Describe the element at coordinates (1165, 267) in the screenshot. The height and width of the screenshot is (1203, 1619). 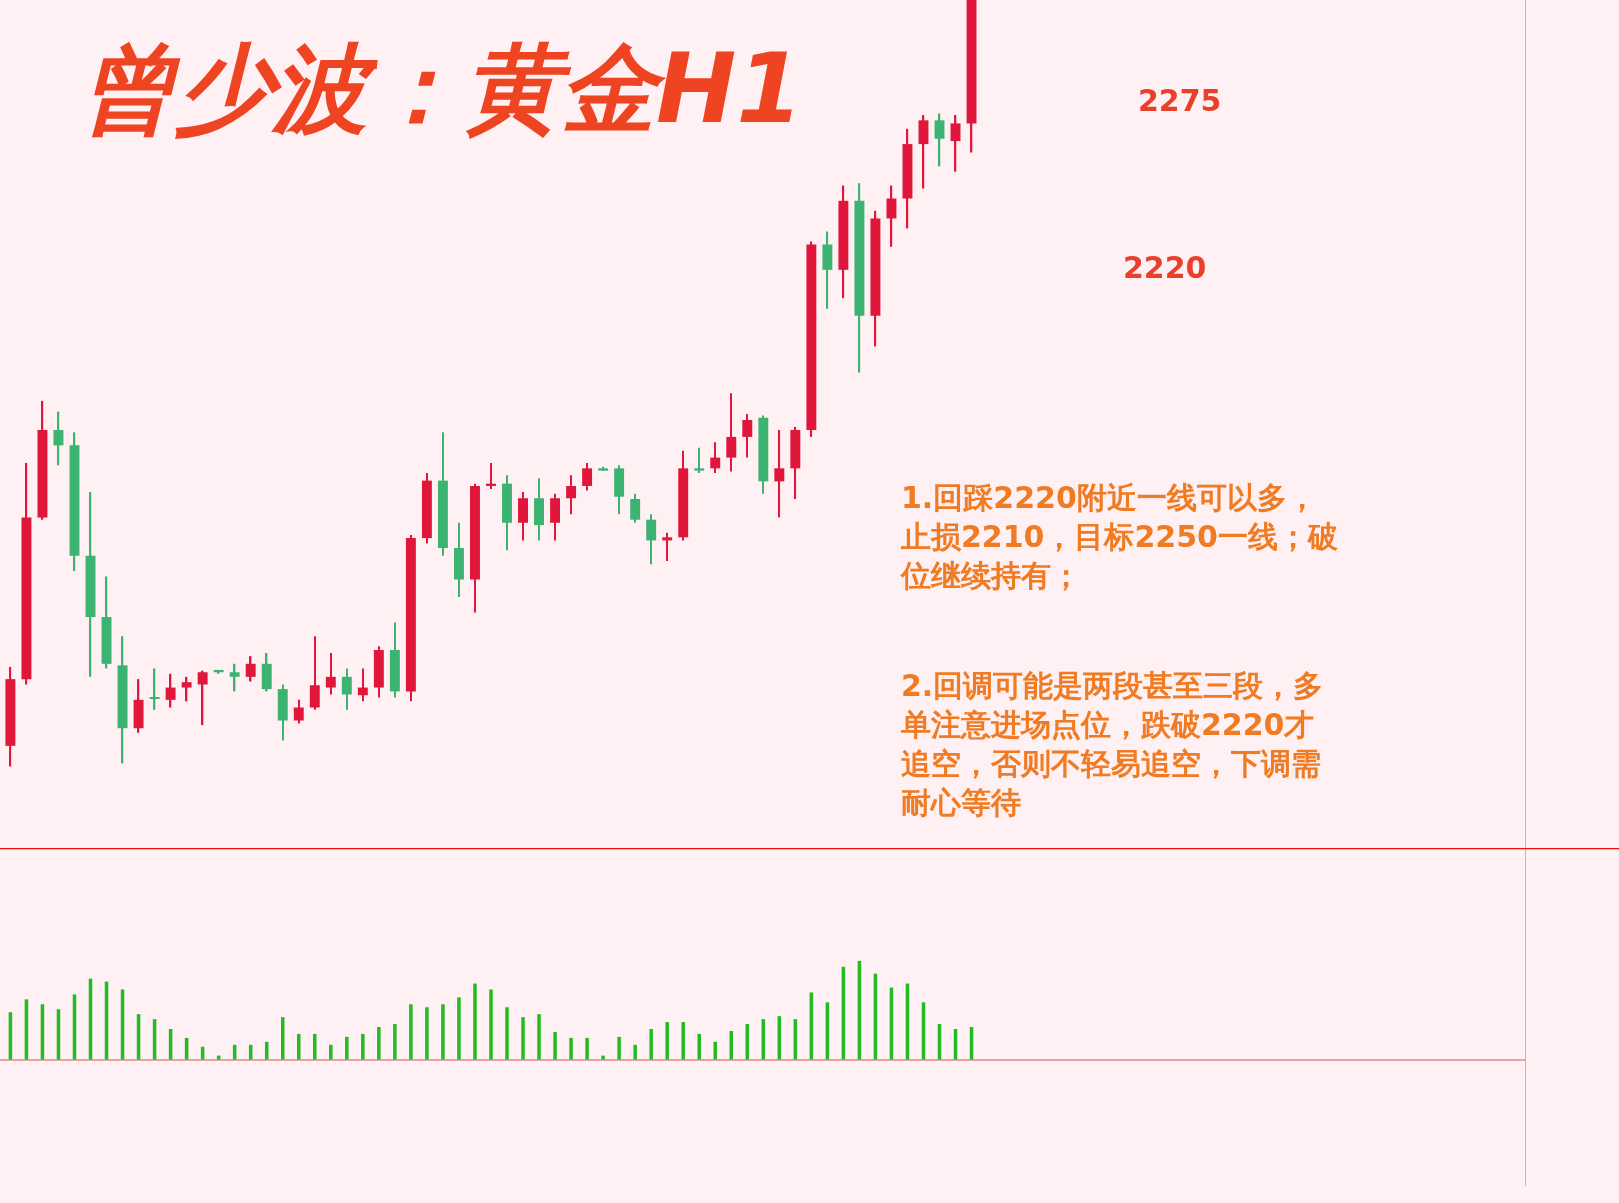
I see `text: 2220` at that location.